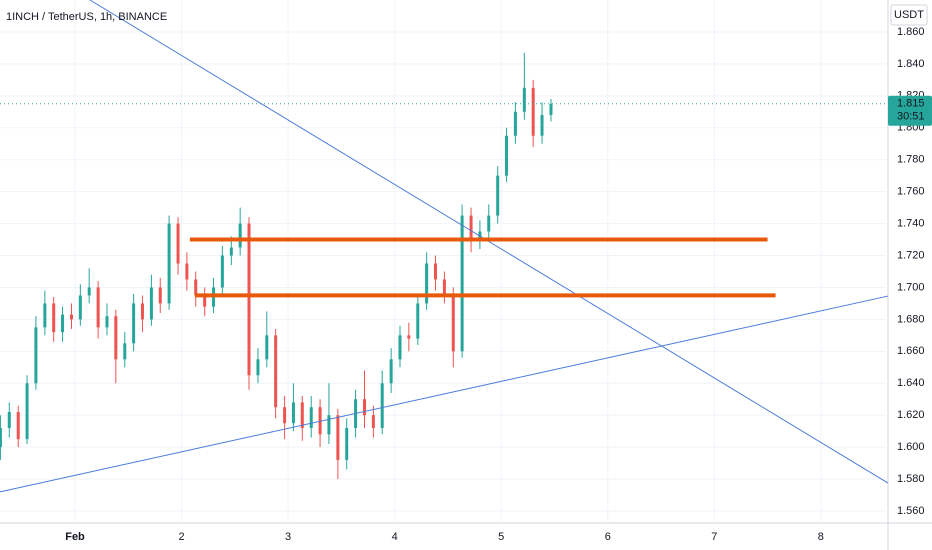 This screenshot has width=932, height=550. What do you see at coordinates (911, 104) in the screenshot?
I see `last-price-label: 1.815` at bounding box center [911, 104].